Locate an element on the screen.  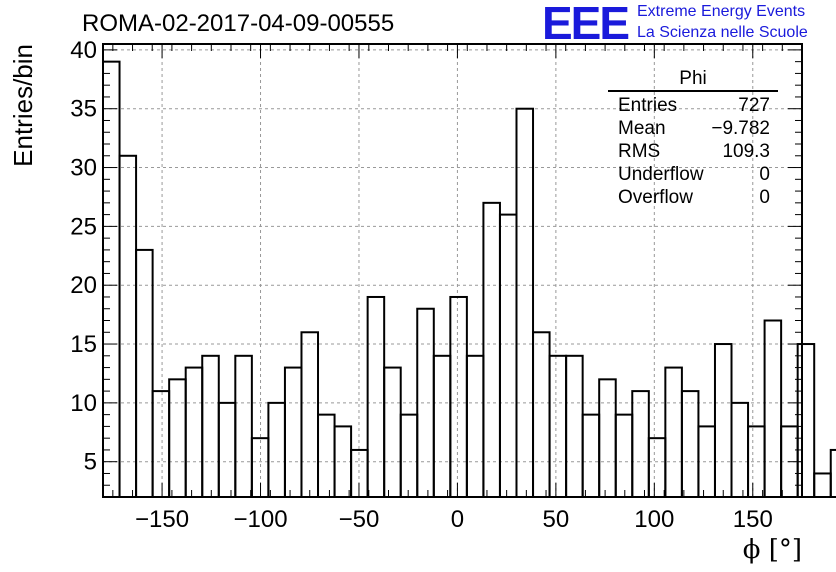
x-tick-label: −150 is located at coordinates (162, 519).